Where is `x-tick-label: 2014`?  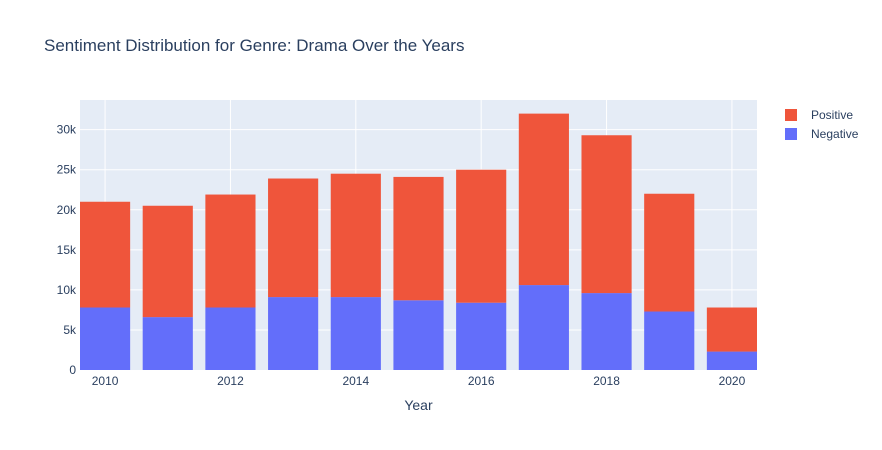
x-tick-label: 2014 is located at coordinates (355, 381).